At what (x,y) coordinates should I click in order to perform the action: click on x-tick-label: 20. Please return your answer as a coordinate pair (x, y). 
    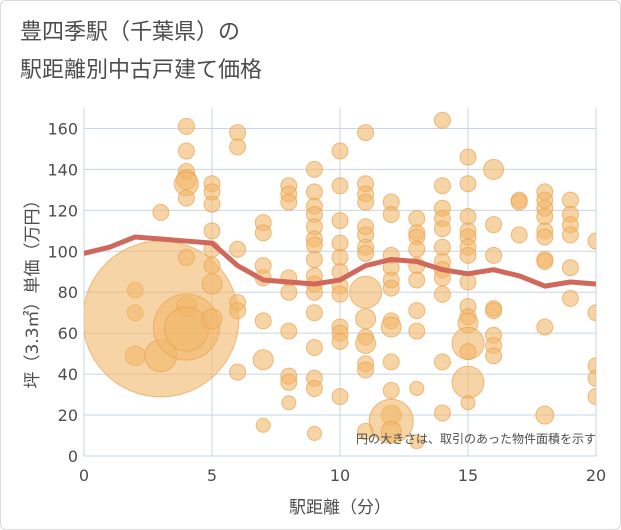
    Looking at the image, I should click on (596, 475).